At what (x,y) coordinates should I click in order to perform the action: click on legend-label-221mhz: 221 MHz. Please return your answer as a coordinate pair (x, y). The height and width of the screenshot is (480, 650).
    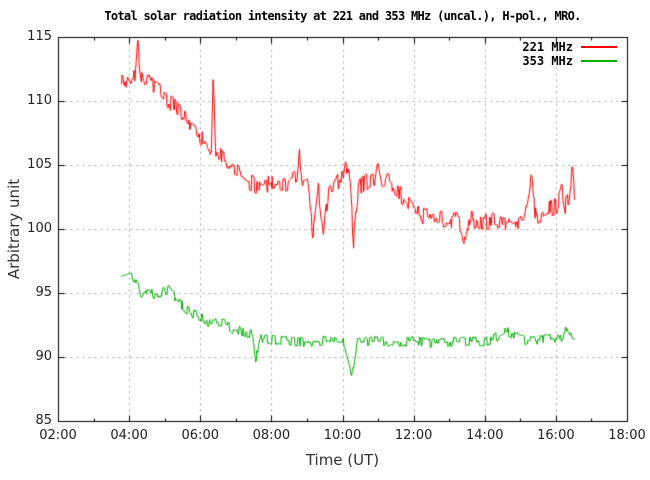
    Looking at the image, I should click on (547, 47).